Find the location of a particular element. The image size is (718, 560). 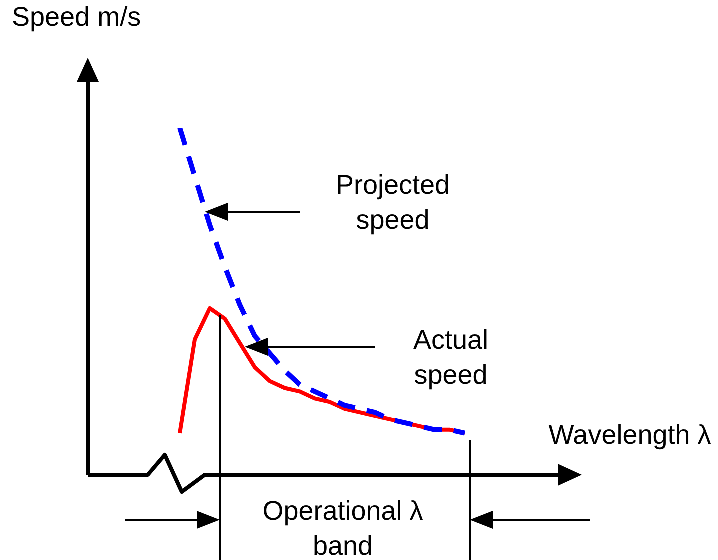

text: Operational λ band is located at coordinates (343, 527).